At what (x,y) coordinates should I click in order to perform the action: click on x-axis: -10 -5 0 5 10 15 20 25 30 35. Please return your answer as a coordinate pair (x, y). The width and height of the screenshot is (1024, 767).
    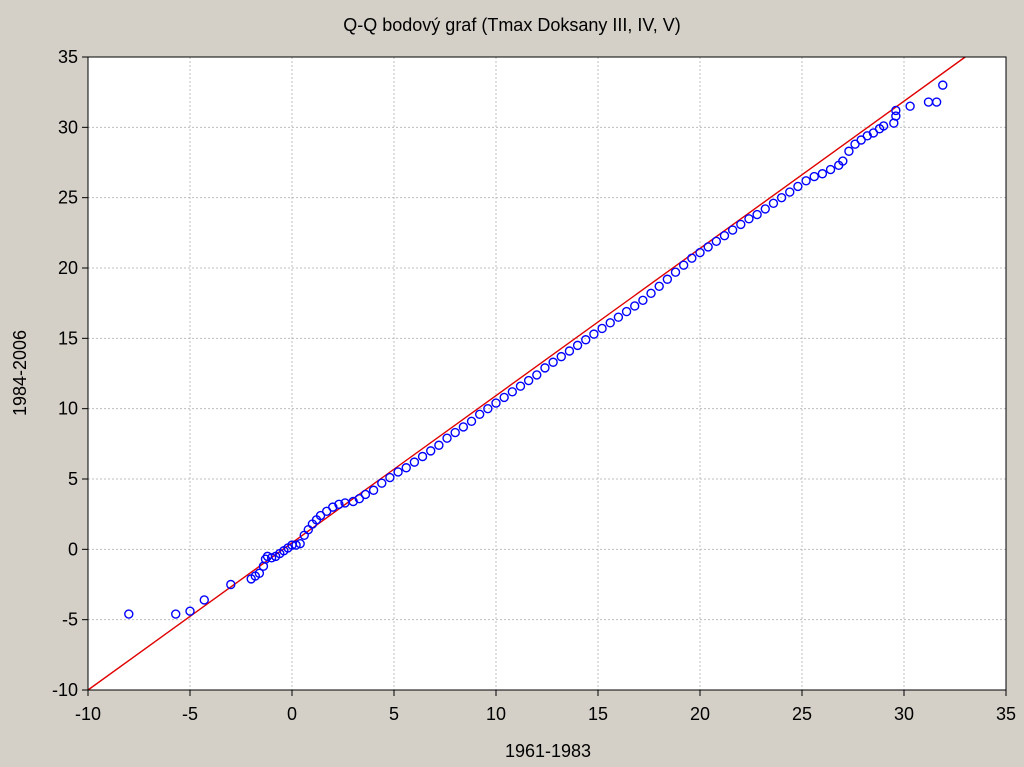
    Looking at the image, I should click on (545, 707).